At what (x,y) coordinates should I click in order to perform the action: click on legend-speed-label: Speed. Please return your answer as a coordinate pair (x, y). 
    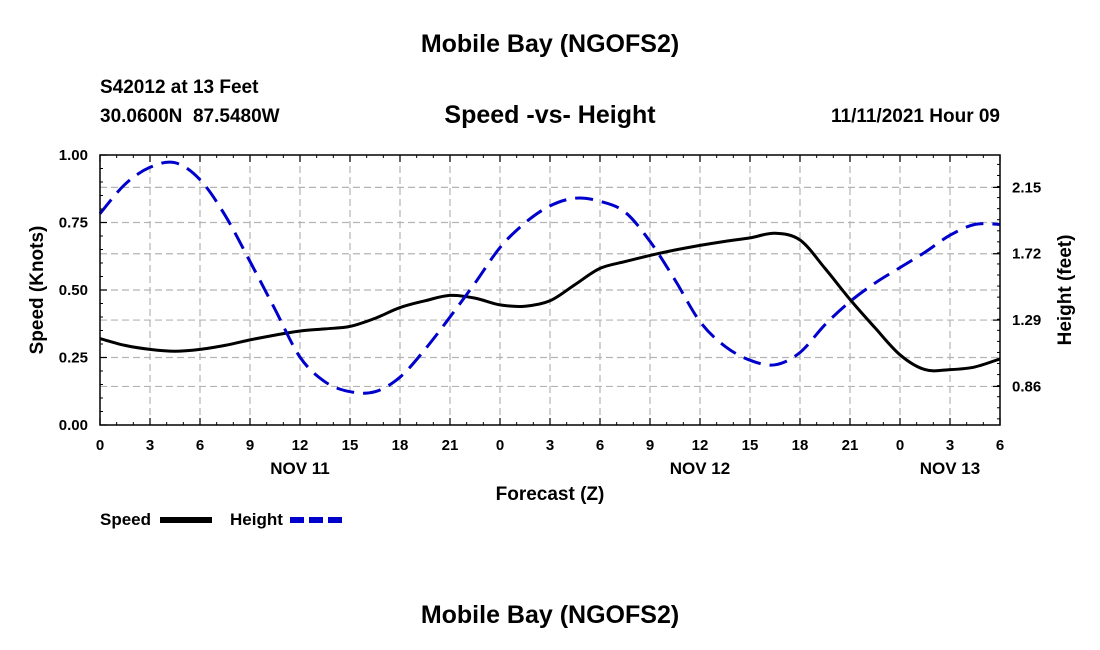
    Looking at the image, I should click on (125, 519).